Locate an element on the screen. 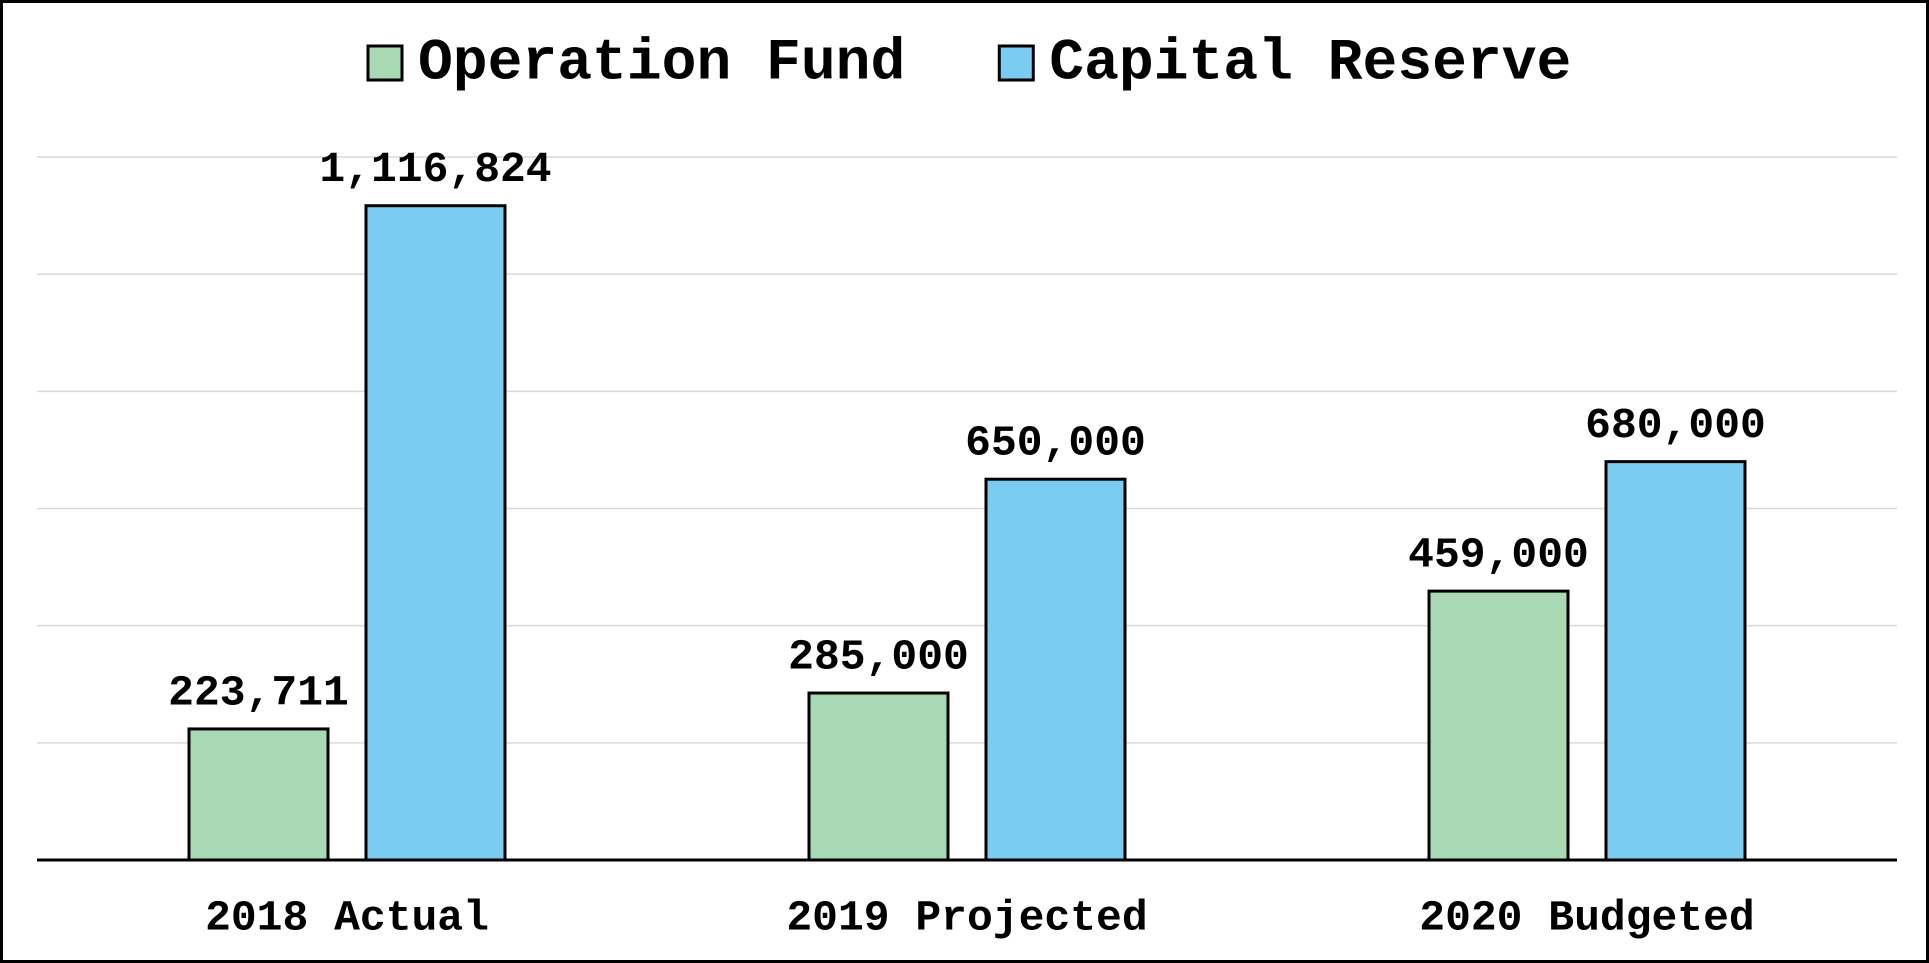  legend-label: Capital Reserve is located at coordinates (1310, 63).